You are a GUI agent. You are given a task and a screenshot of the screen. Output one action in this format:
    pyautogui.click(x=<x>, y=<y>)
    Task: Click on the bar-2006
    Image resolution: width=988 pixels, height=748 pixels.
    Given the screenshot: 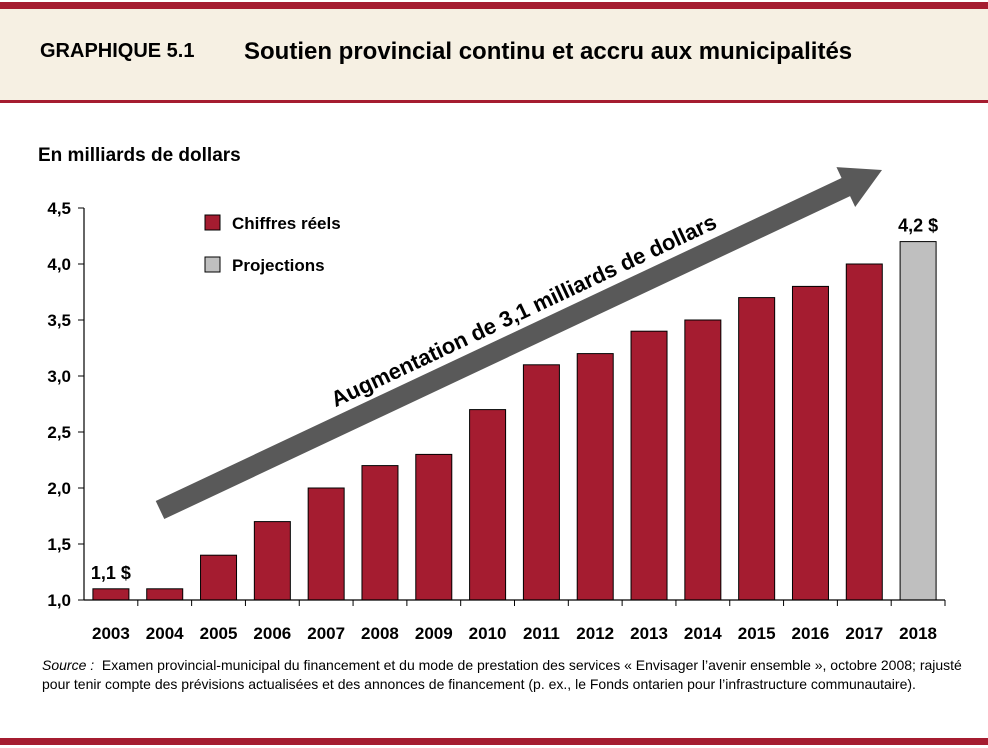 What is the action you would take?
    pyautogui.click(x=272, y=561)
    